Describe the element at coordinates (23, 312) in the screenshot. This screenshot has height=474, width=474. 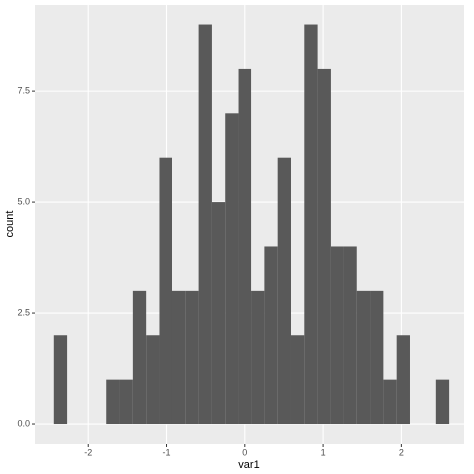
I see `y-tick-label: 2.5` at that location.